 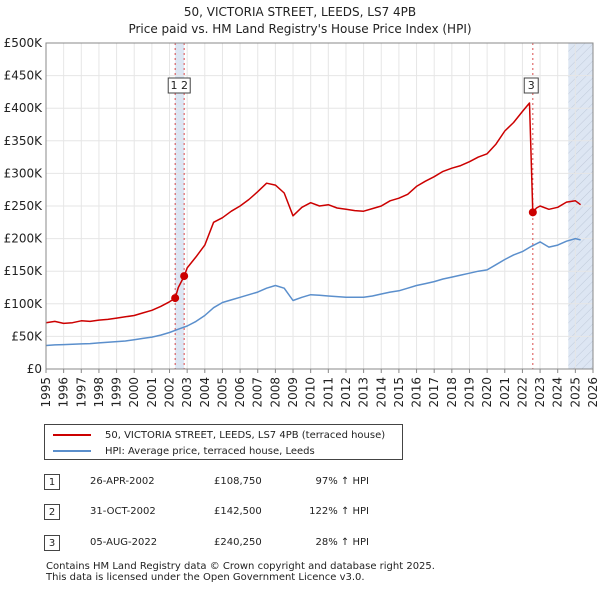 What do you see at coordinates (575, 392) in the screenshot?
I see `x-tick-label: 2025` at bounding box center [575, 392].